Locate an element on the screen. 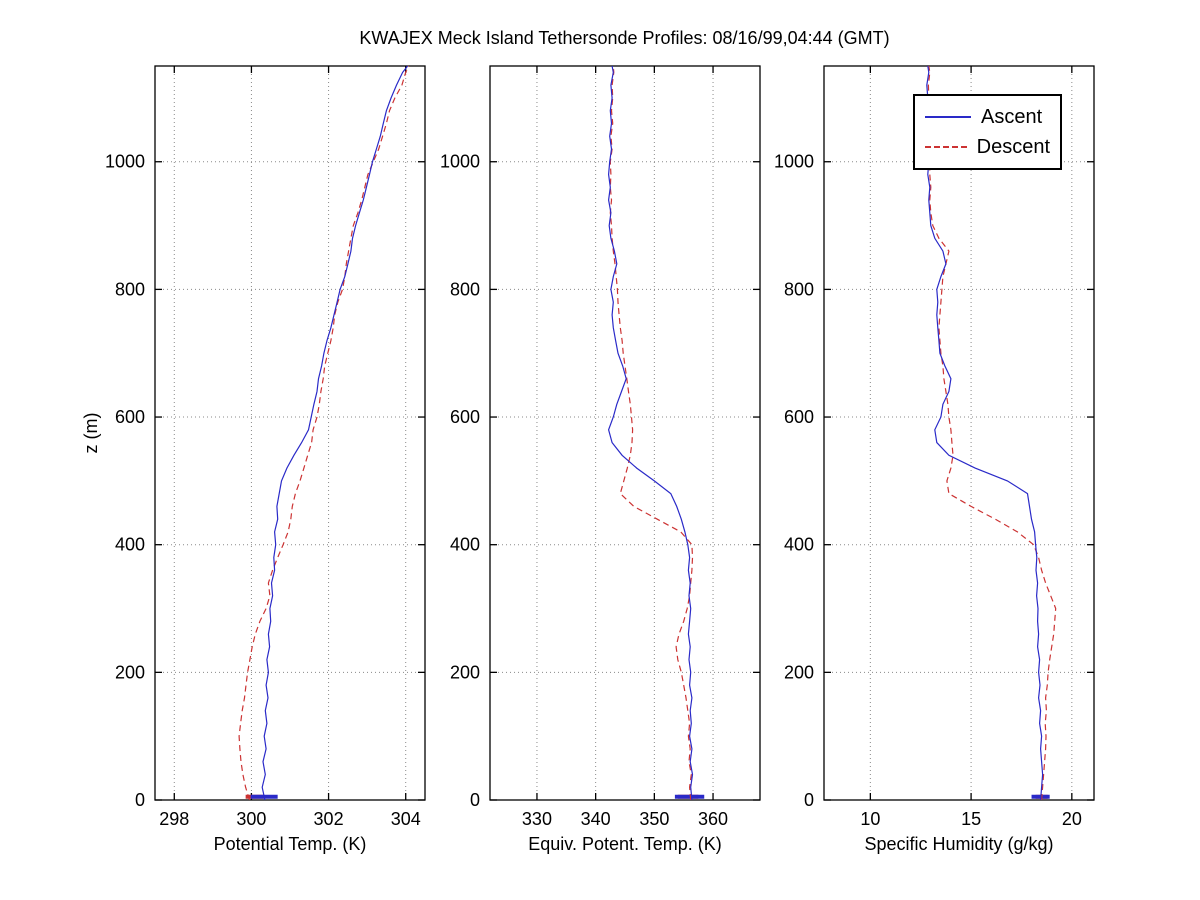 The height and width of the screenshot is (900, 1200). x-tick-label: 298 is located at coordinates (174, 819).